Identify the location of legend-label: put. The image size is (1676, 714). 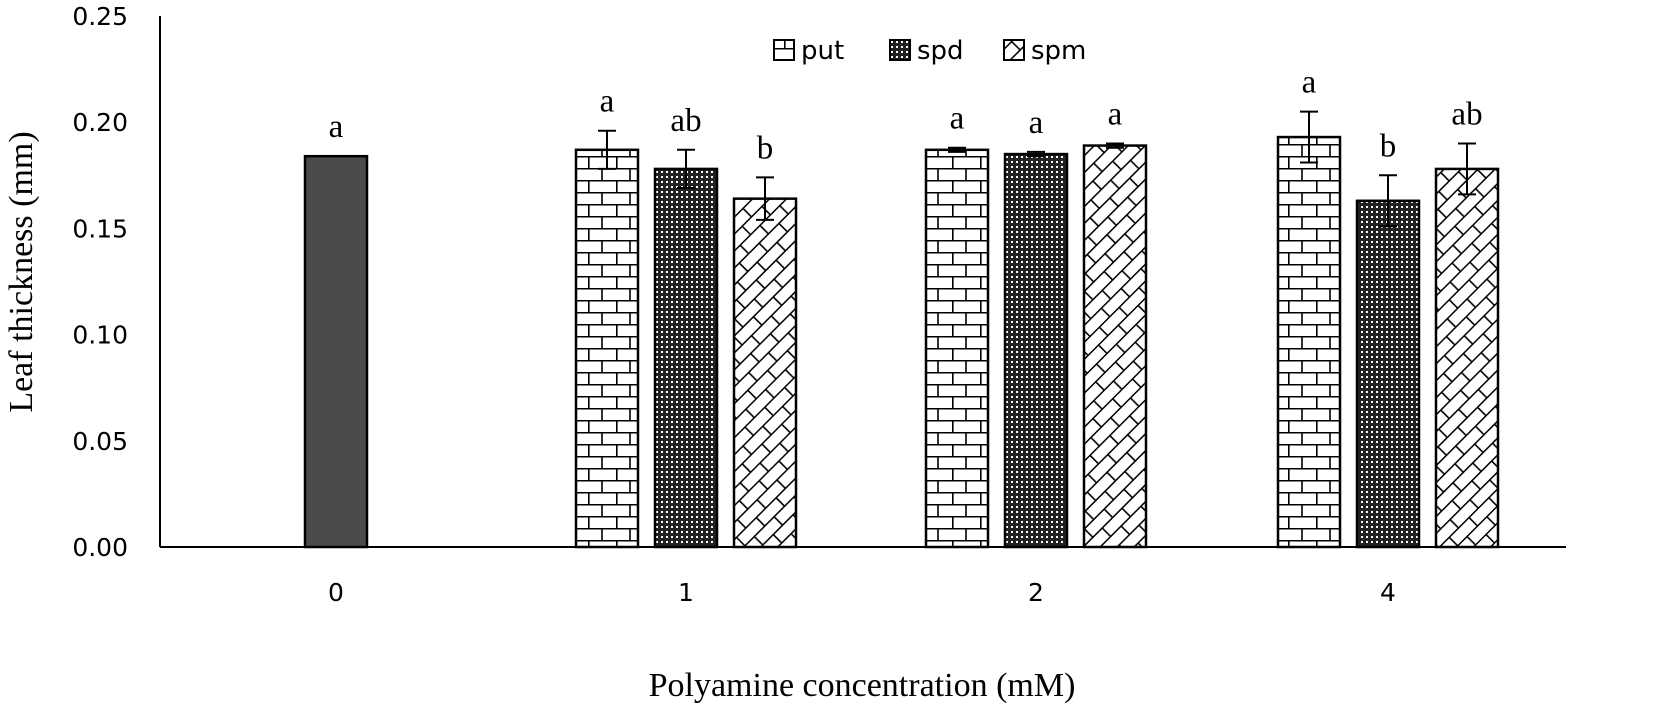
(822, 51).